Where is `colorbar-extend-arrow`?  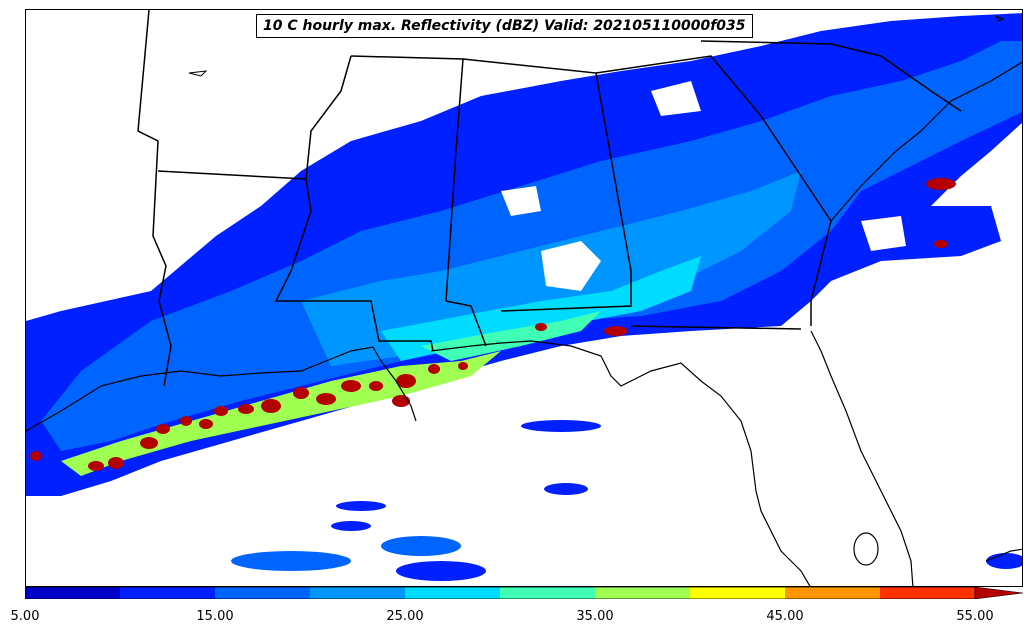
colorbar-extend-arrow is located at coordinates (998, 593).